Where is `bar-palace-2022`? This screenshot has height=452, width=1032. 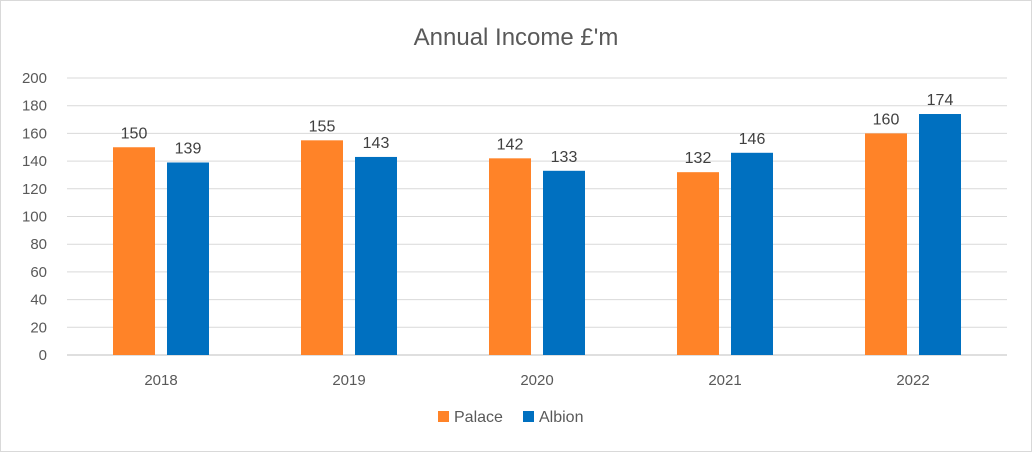 bar-palace-2022 is located at coordinates (886, 244).